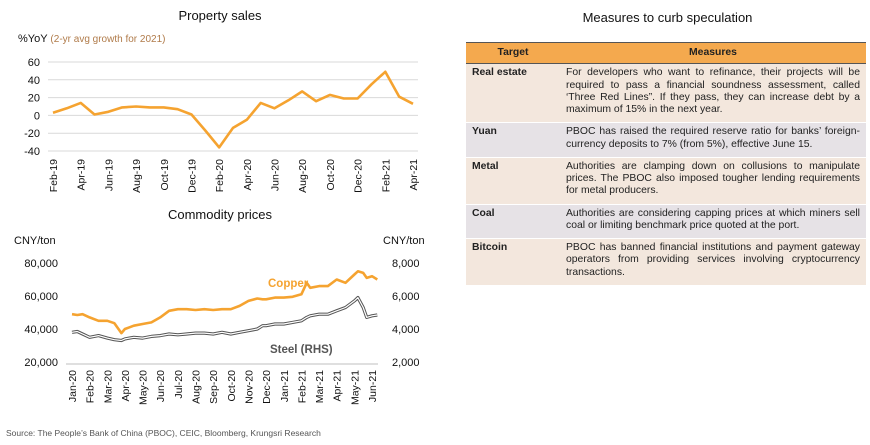  What do you see at coordinates (32, 134) in the screenshot?
I see `y-tick-label: -20` at bounding box center [32, 134].